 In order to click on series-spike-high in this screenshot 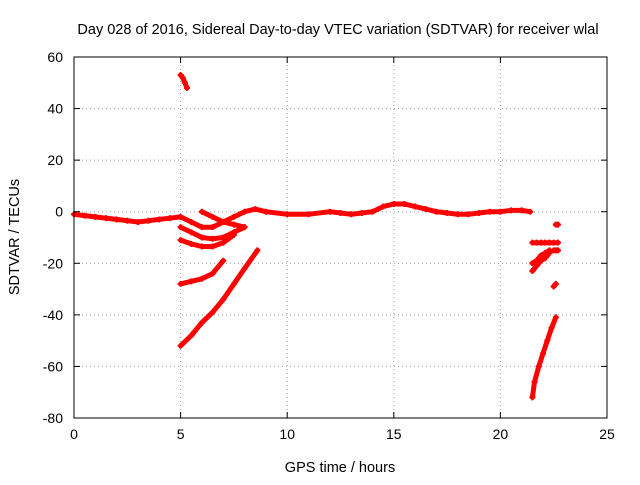, I will do `click(184, 81)`.